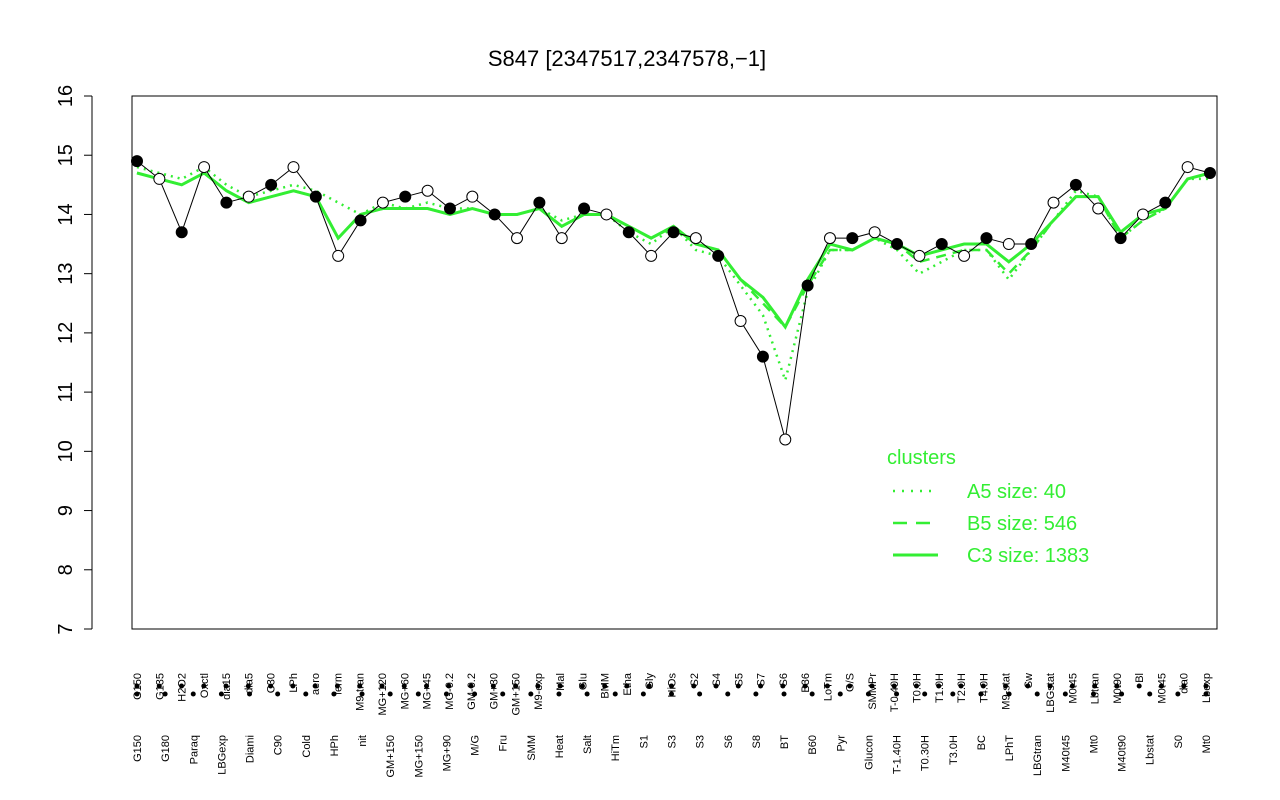 This screenshot has height=800, width=1280. Describe the element at coordinates (560, 746) in the screenshot. I see `x-tick-label: Heat` at that location.